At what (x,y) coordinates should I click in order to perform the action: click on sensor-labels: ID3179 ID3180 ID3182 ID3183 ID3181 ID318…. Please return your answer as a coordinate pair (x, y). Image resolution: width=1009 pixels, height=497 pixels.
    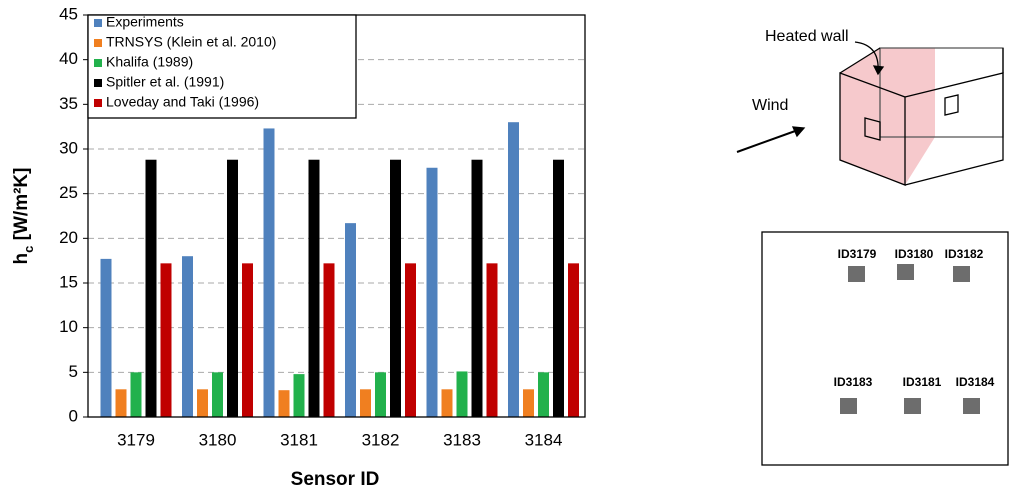
    Looking at the image, I should click on (914, 318).